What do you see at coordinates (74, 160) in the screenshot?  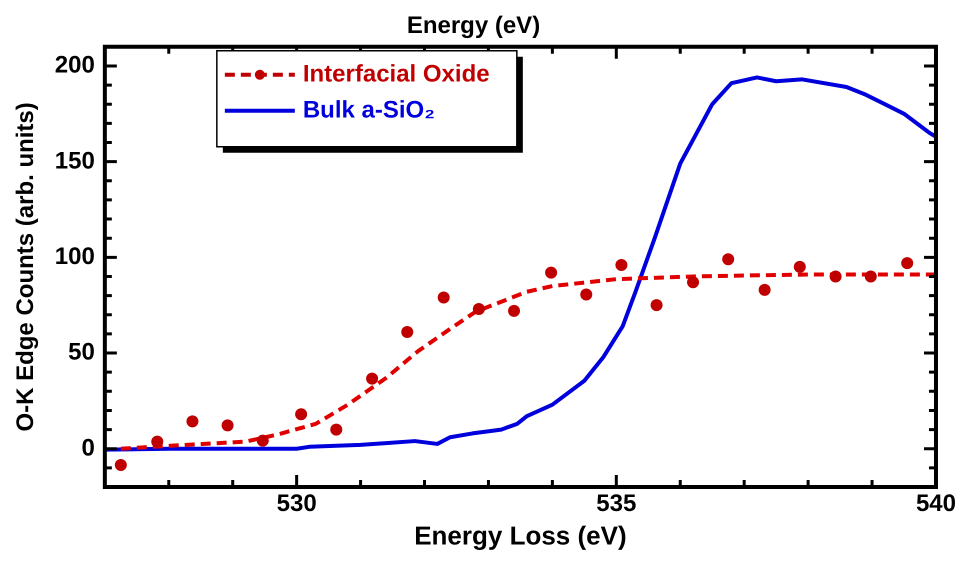 I see `y-tick-label: 150` at bounding box center [74, 160].